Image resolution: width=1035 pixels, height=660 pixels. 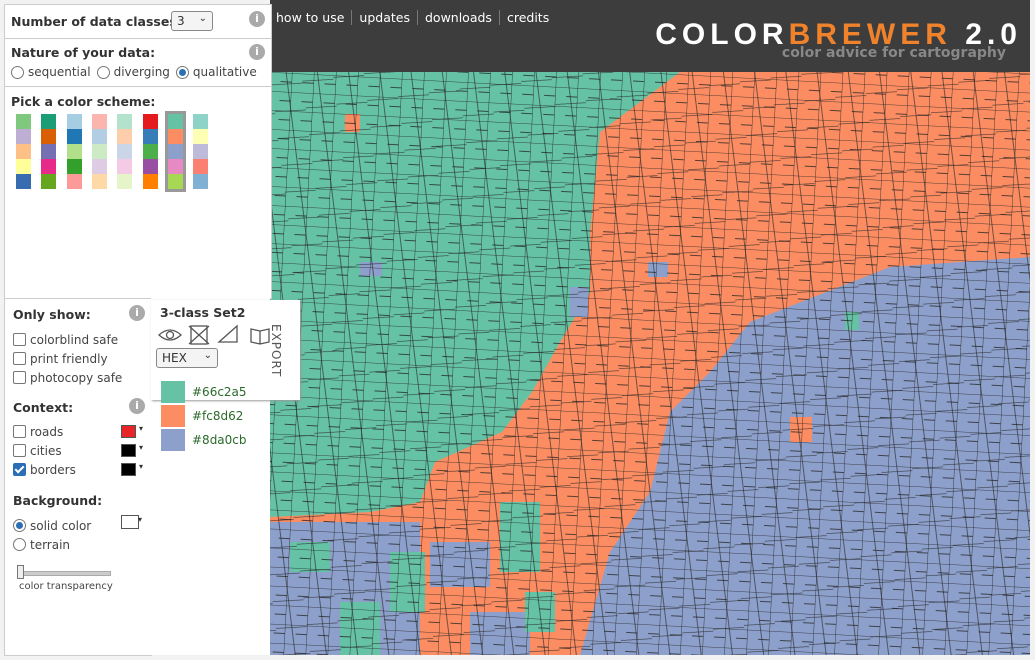 I want to click on icon-eye, so click(x=170, y=335).